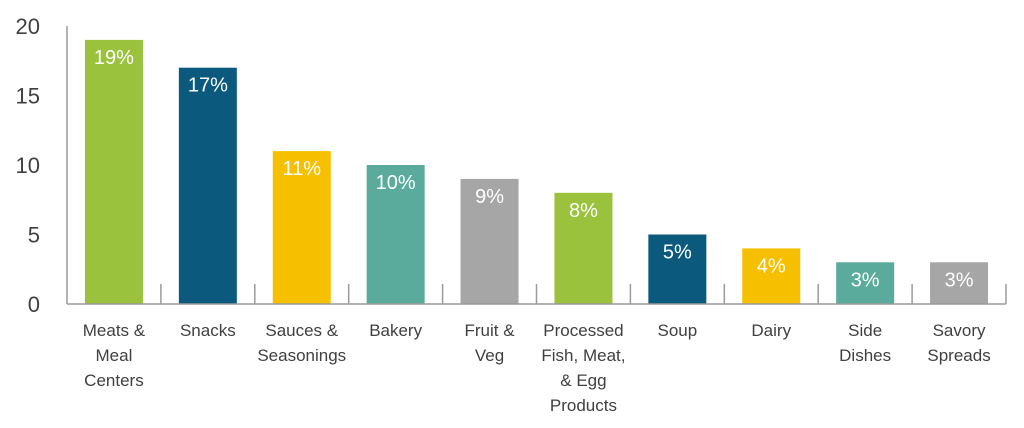 The height and width of the screenshot is (428, 1024). Describe the element at coordinates (677, 253) in the screenshot. I see `data-label: 5%` at that location.